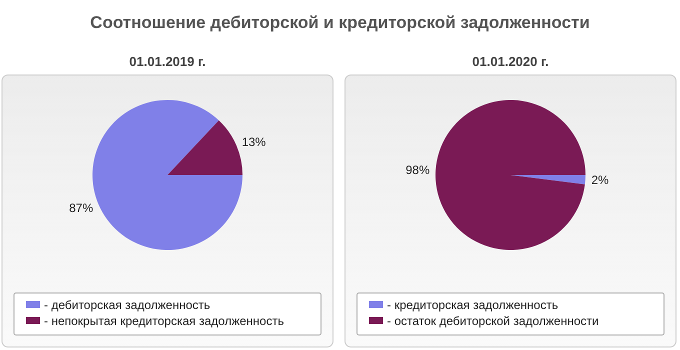 The height and width of the screenshot is (350, 680). What do you see at coordinates (81, 207) in the screenshot?
I see `data-label: 87%` at bounding box center [81, 207].